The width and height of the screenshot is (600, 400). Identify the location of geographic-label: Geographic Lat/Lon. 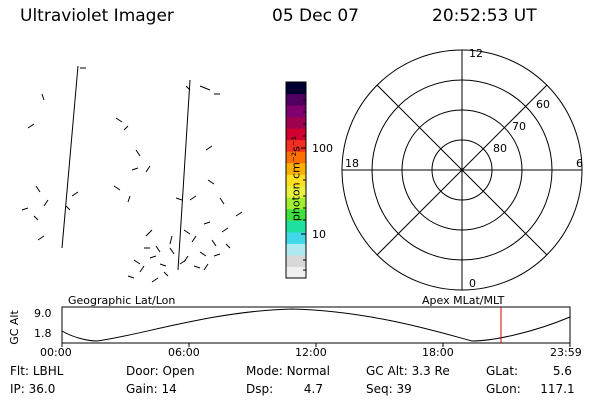
(122, 300).